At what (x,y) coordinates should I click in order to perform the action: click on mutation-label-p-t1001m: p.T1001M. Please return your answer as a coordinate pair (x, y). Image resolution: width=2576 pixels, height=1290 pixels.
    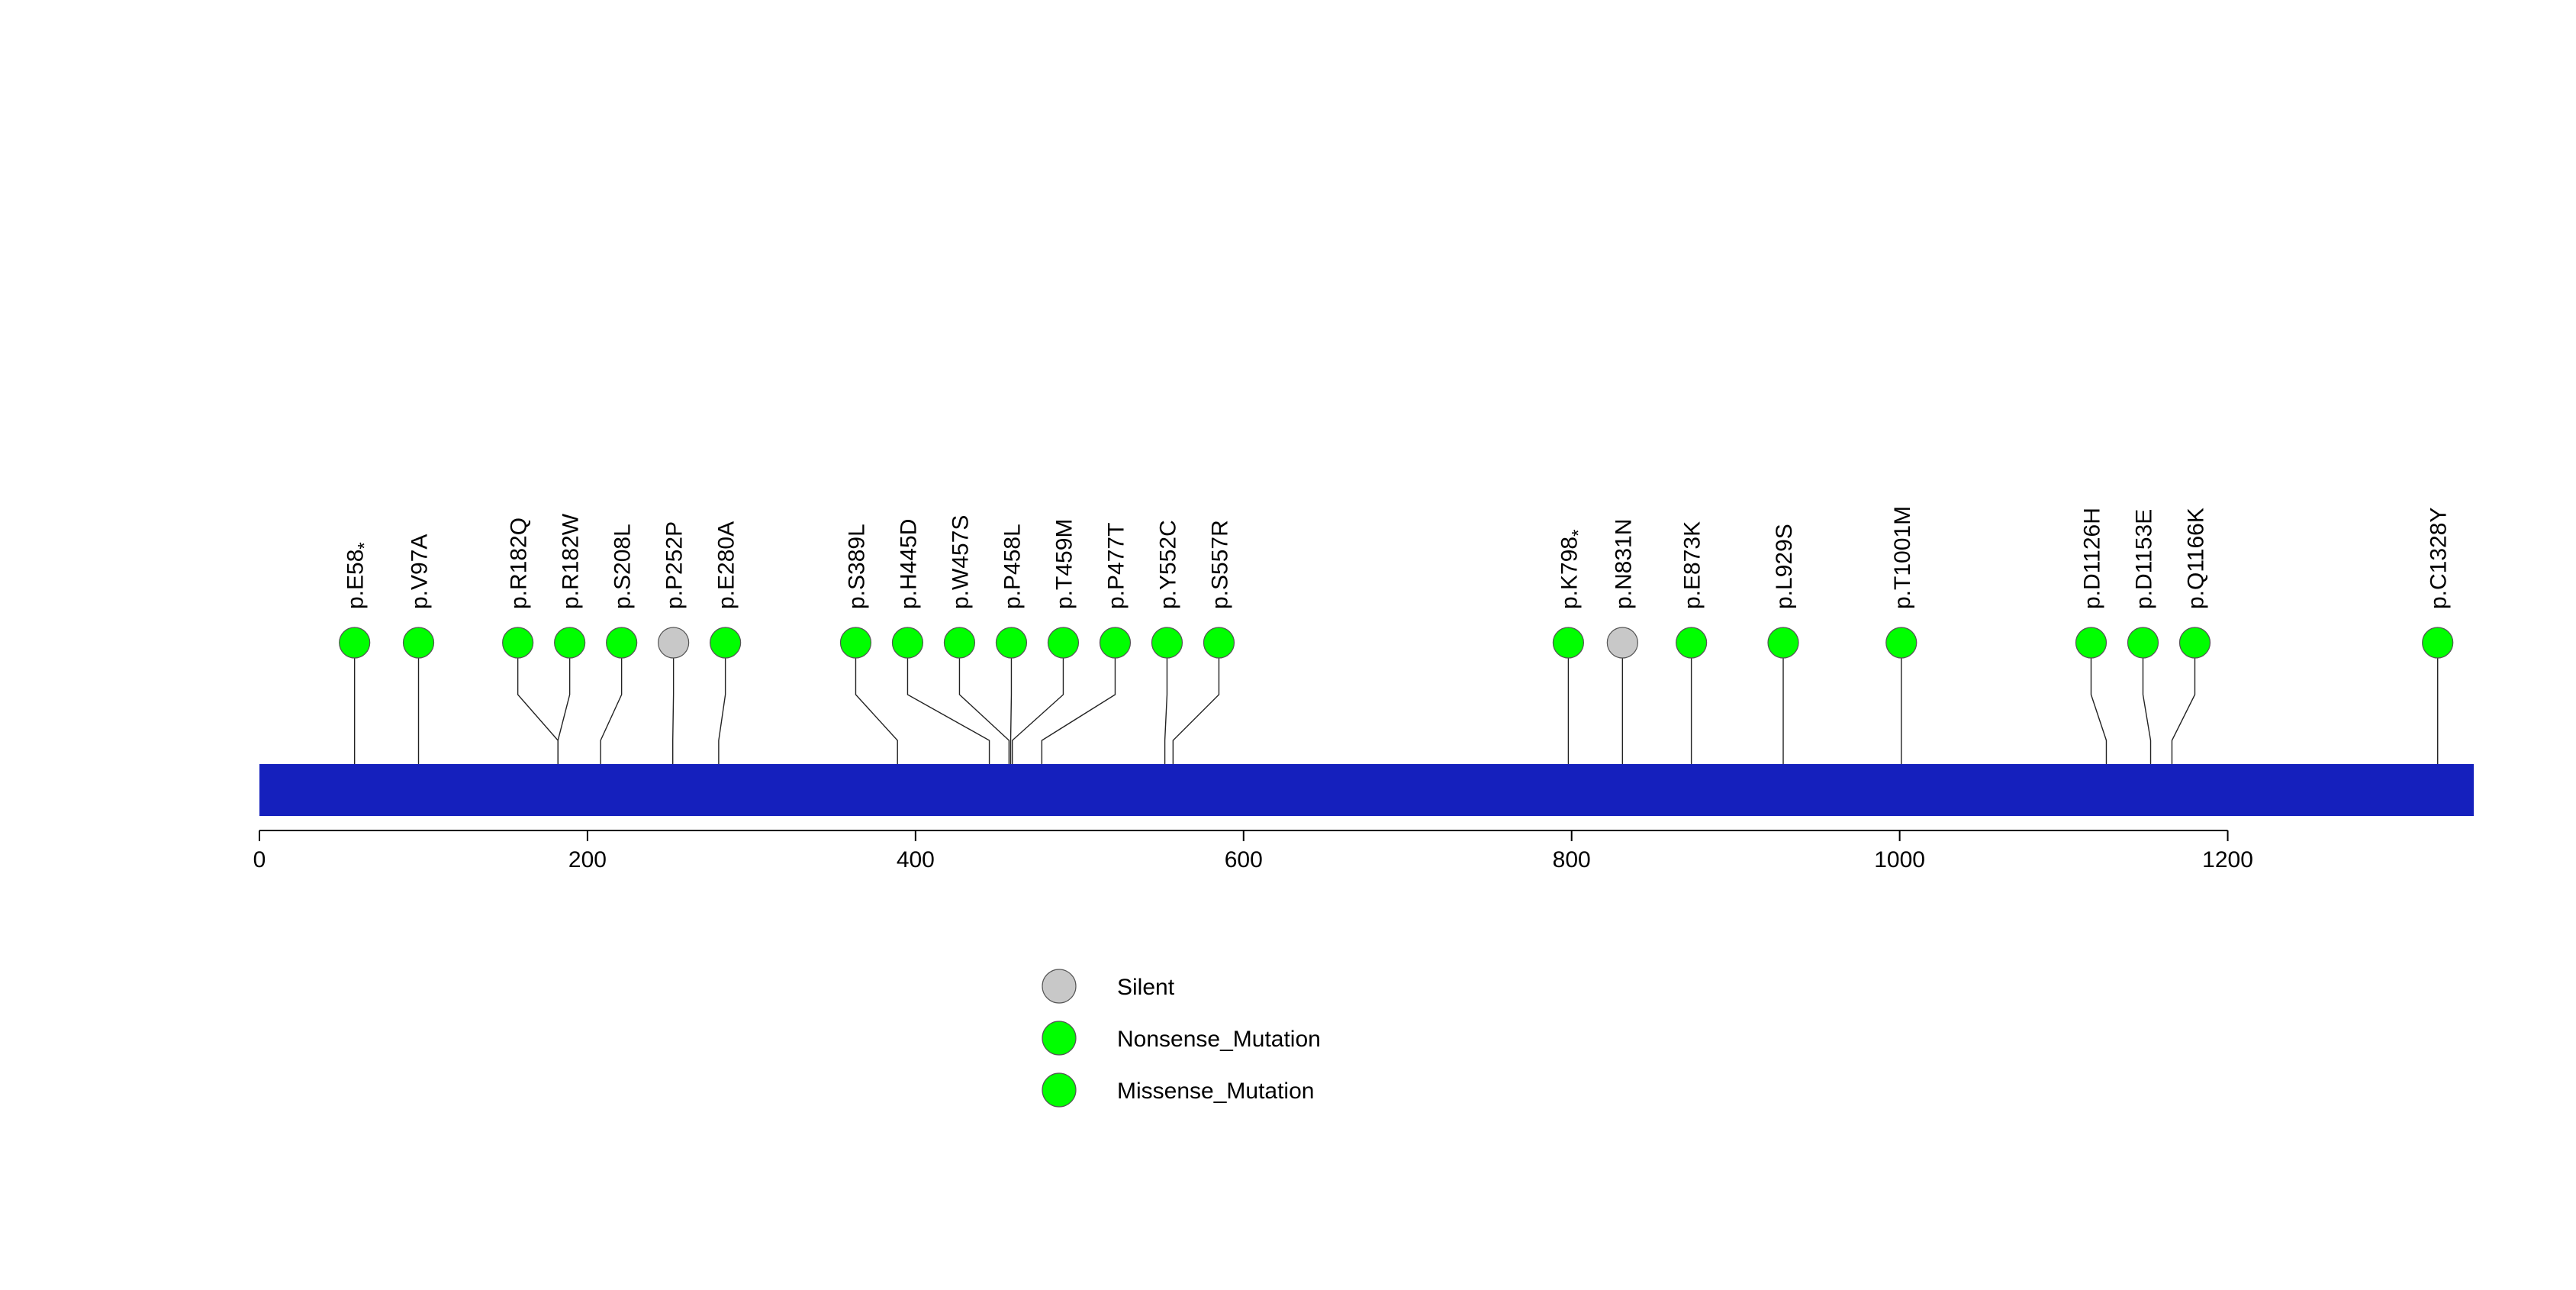
    Looking at the image, I should click on (1902, 557).